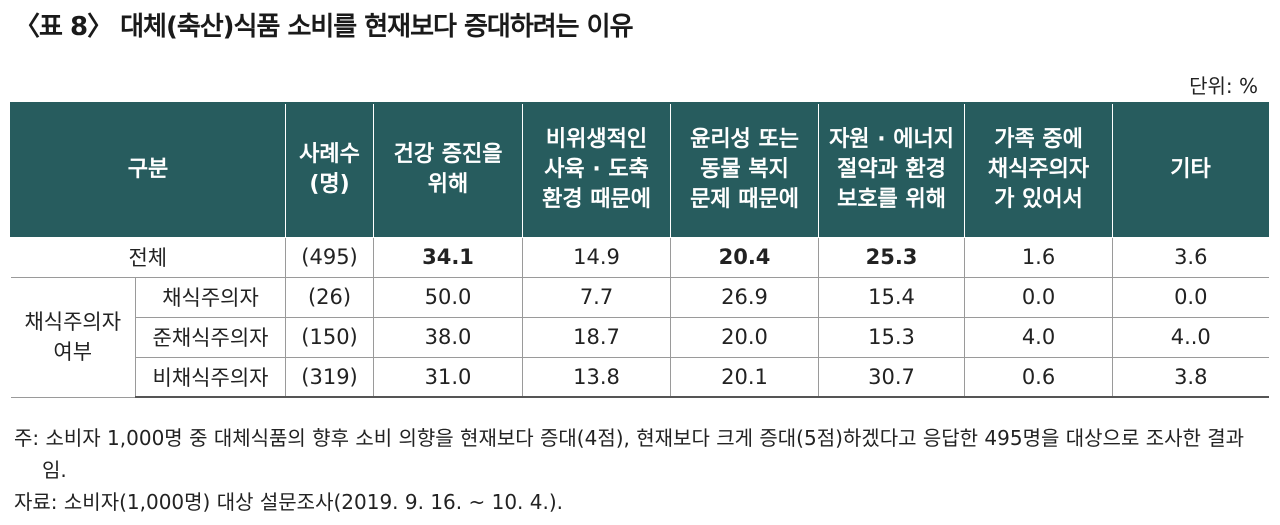 The image size is (1280, 525). What do you see at coordinates (892, 377) in the screenshot?
I see `cell-value: 30.7` at bounding box center [892, 377].